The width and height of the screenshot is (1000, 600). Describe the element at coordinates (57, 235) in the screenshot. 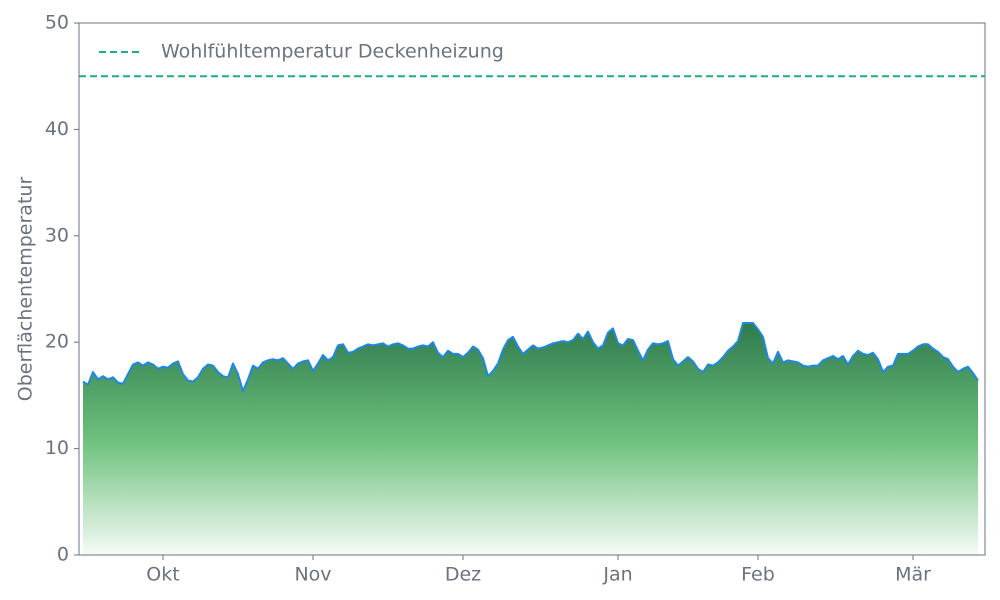

I see `y-tick-label: 30` at that location.